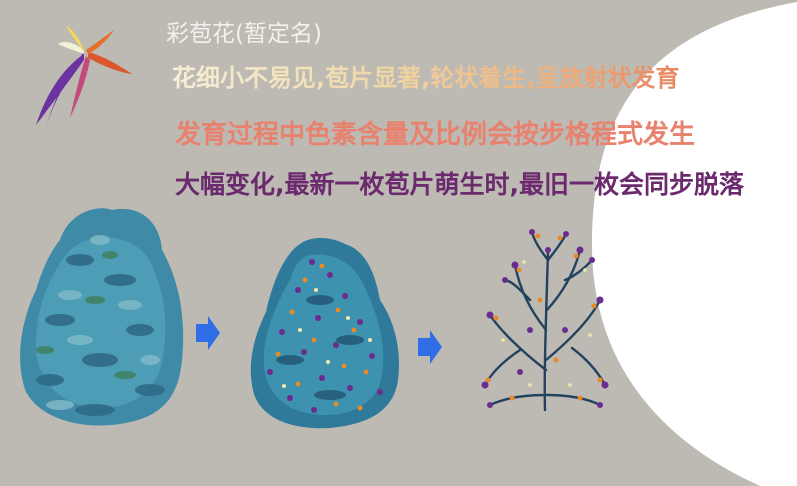 The height and width of the screenshot is (486, 797). Describe the element at coordinates (459, 184) in the screenshot. I see `description-line-3: 大幅变化,最新一枚苞片萌生时,最旧一枚会同步脱落` at that location.